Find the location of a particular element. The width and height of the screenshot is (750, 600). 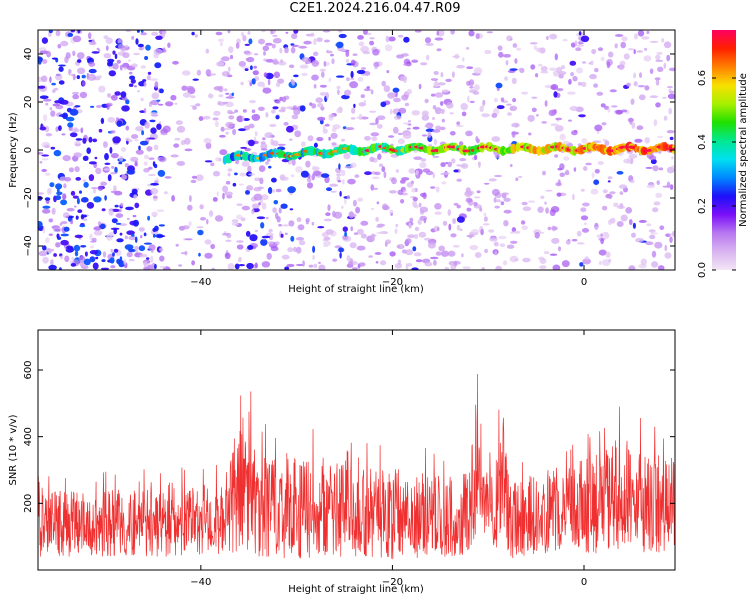

heatmap-x-tick-label: 0 is located at coordinates (584, 282).